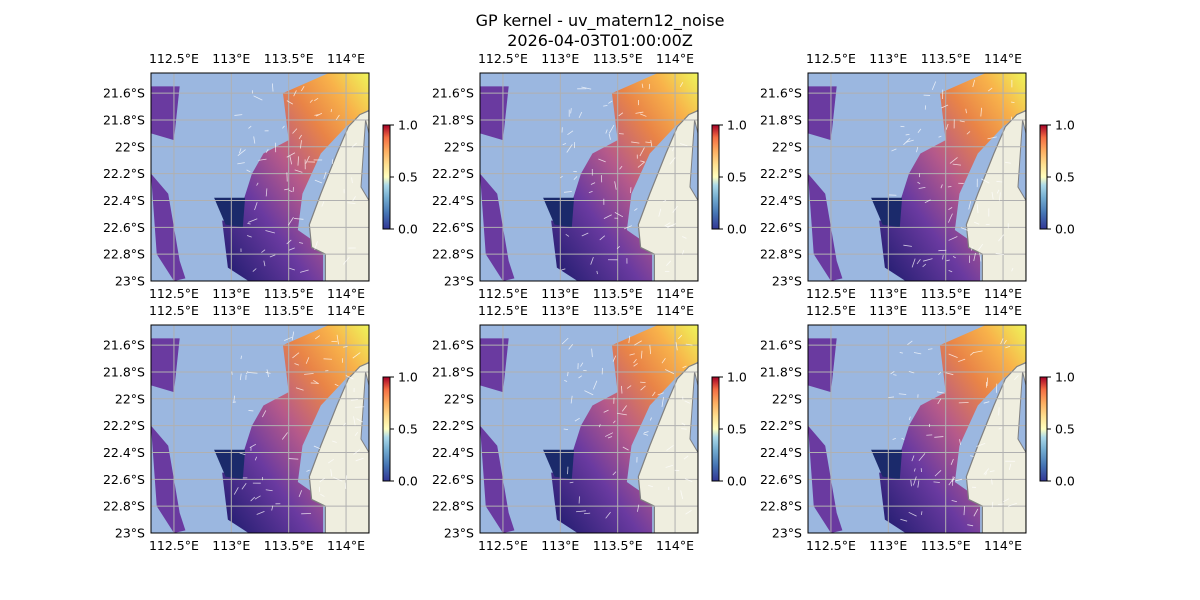 Image resolution: width=1200 pixels, height=600 pixels. I want to click on y-tick-label: 22.8°S, so click(124, 506).